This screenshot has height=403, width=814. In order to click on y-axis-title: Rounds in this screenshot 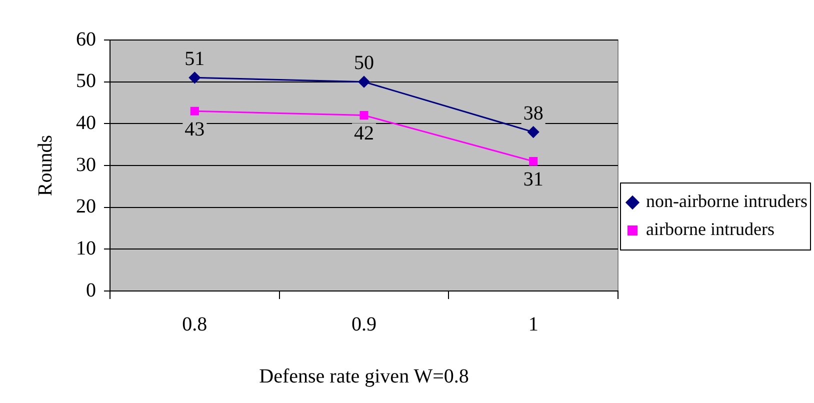, I will do `click(45, 165)`.